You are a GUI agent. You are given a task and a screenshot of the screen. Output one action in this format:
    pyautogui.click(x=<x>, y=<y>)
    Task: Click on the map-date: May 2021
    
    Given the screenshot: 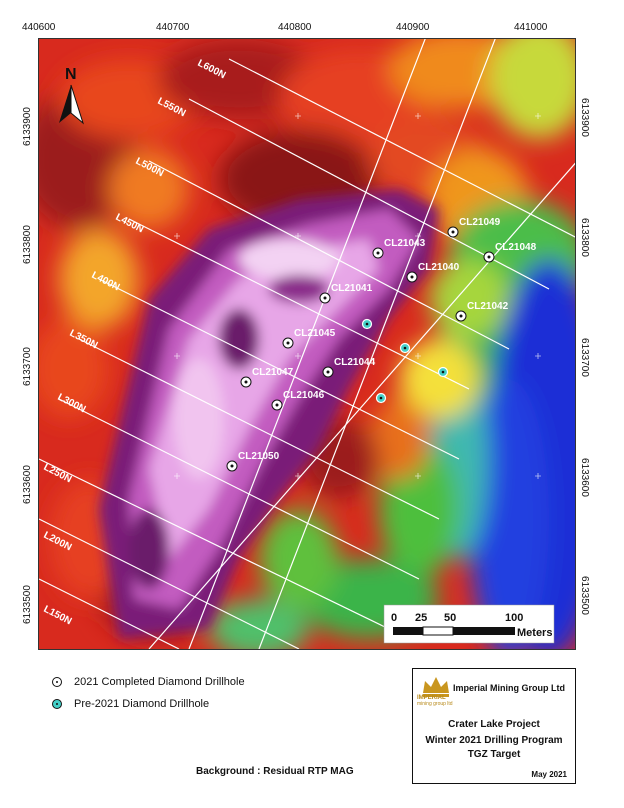 What is the action you would take?
    pyautogui.click(x=549, y=774)
    